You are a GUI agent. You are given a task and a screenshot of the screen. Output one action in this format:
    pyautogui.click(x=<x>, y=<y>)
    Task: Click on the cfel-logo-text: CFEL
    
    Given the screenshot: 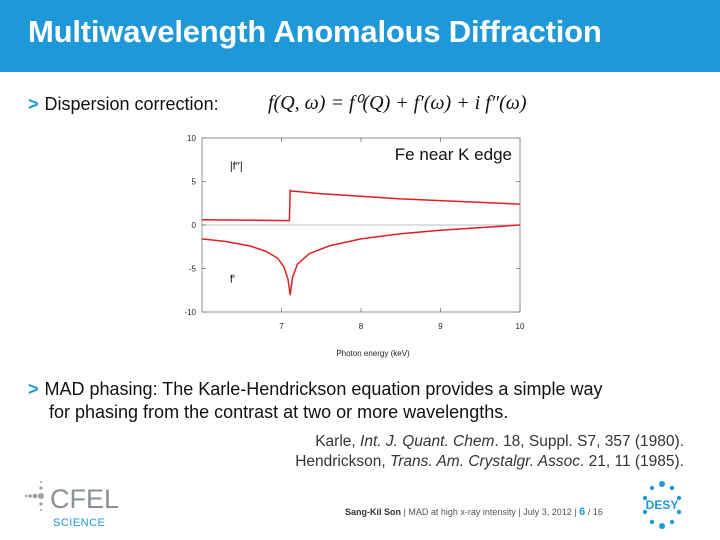 What is the action you would take?
    pyautogui.click(x=84, y=499)
    